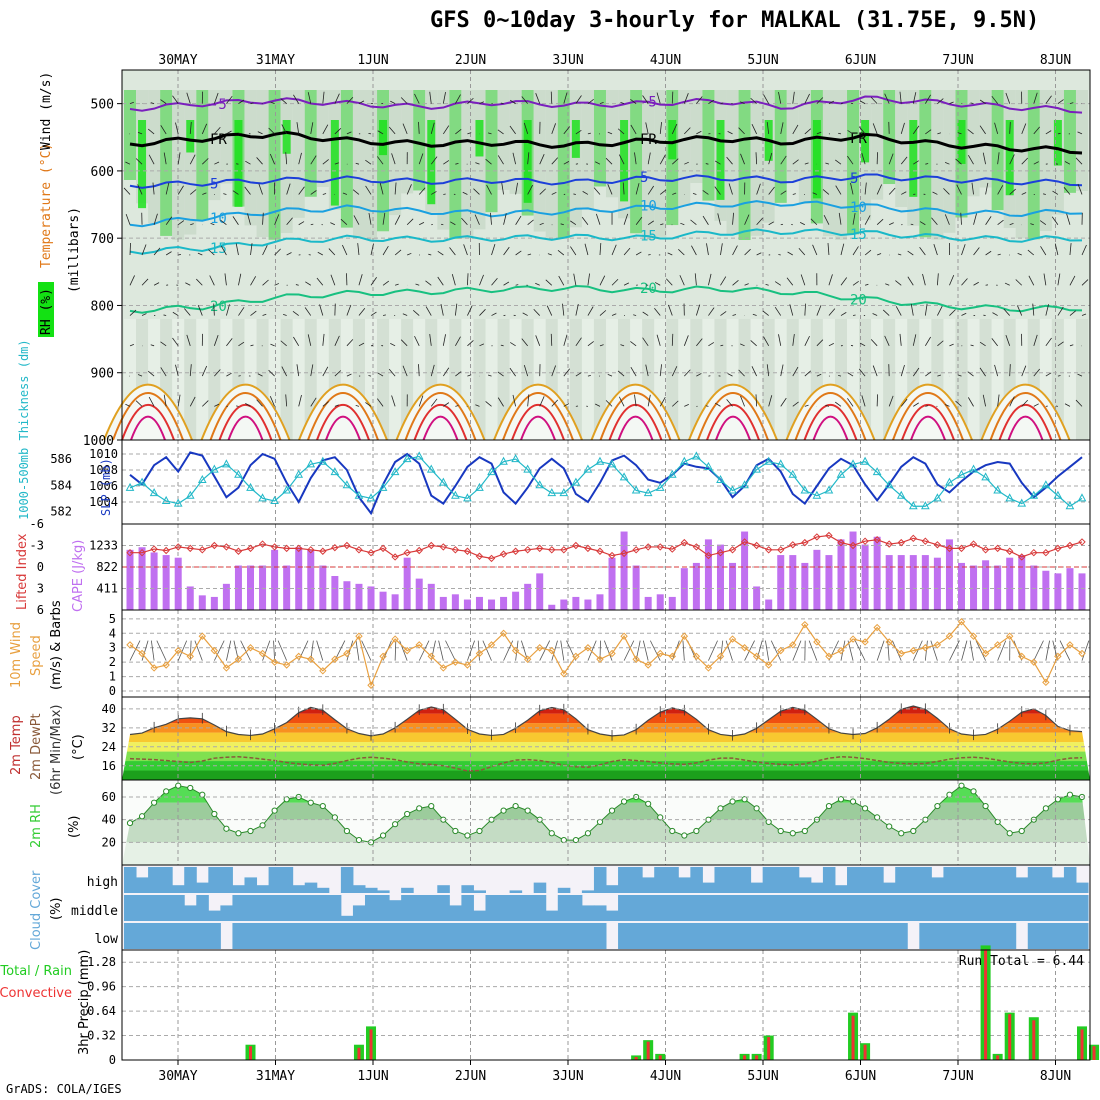 The height and width of the screenshot is (1100, 1100). What do you see at coordinates (36, 910) in the screenshot?
I see `cloud-ylabel: Cloud Cover` at bounding box center [36, 910].